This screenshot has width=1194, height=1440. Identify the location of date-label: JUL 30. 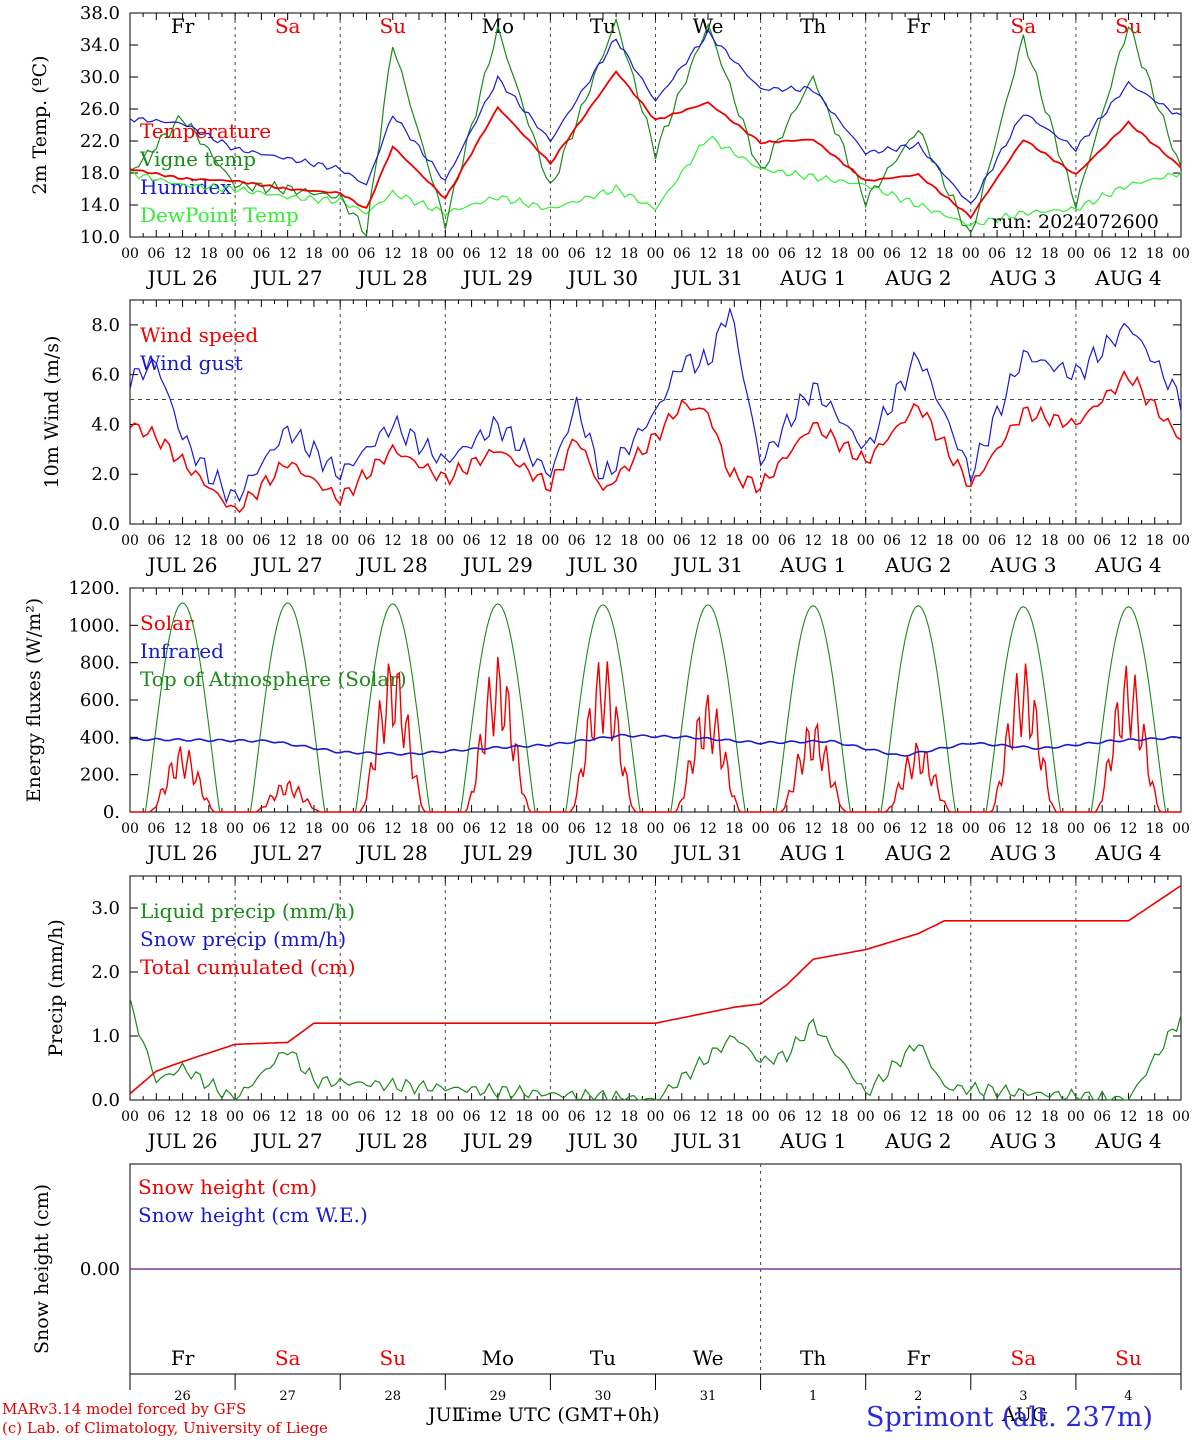
(602, 1141).